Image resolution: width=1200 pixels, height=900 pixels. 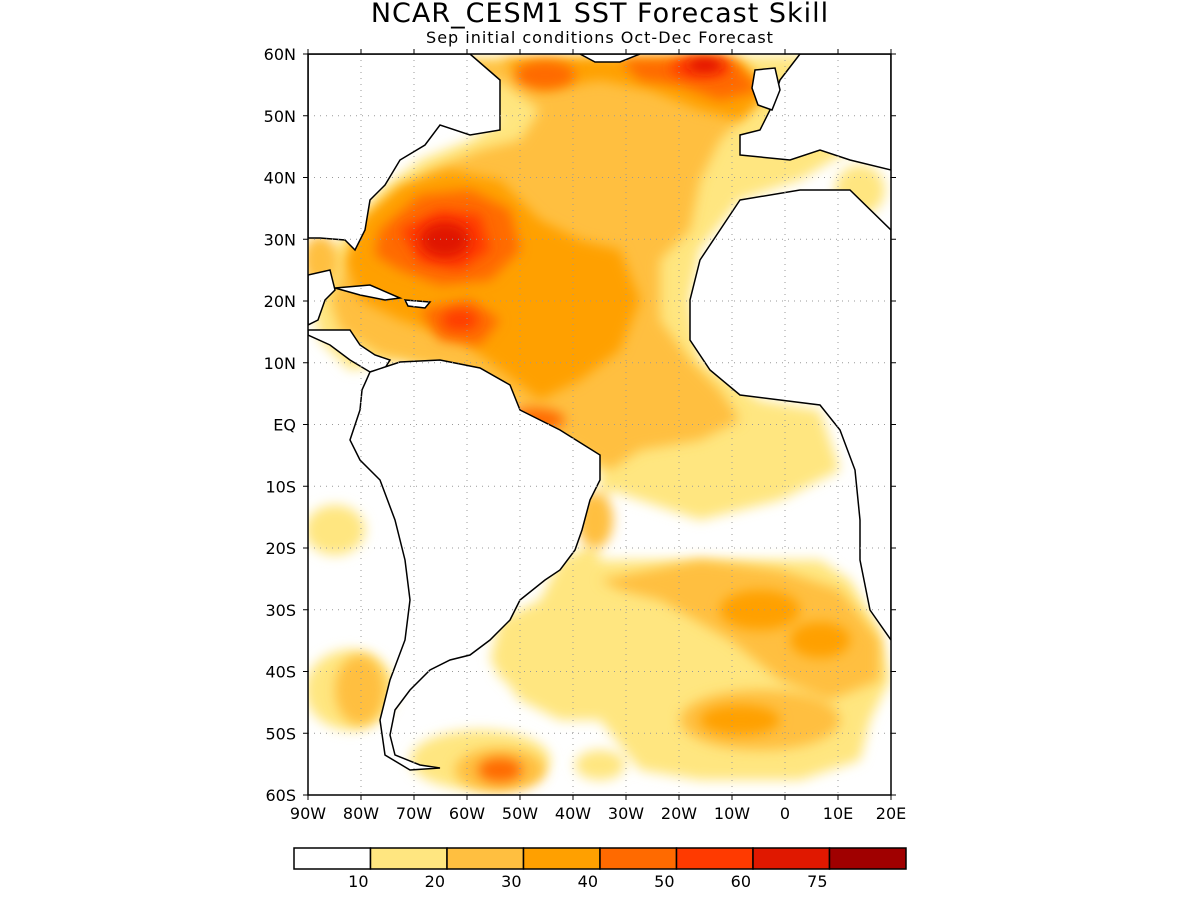 What do you see at coordinates (284, 425) in the screenshot?
I see `lat-label: EQ` at bounding box center [284, 425].